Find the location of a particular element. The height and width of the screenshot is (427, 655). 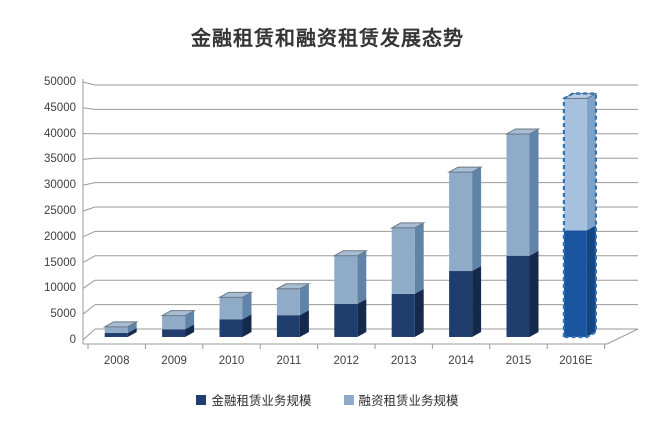

bar-2009 is located at coordinates (178, 323).